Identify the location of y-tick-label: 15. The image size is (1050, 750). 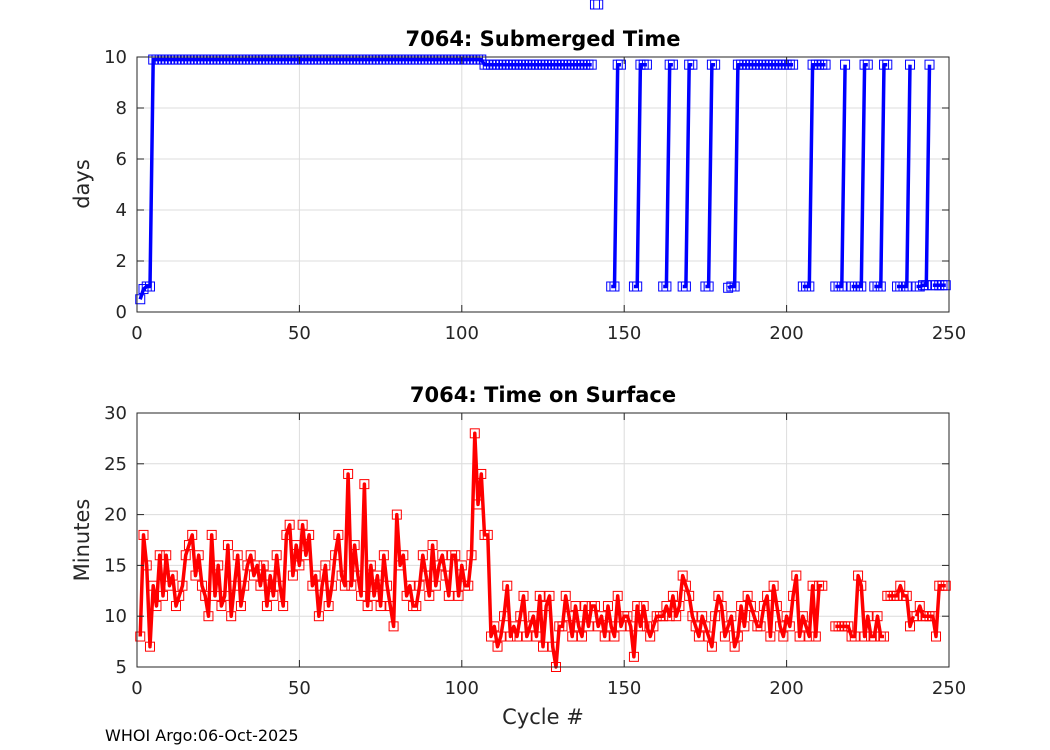
(115, 565).